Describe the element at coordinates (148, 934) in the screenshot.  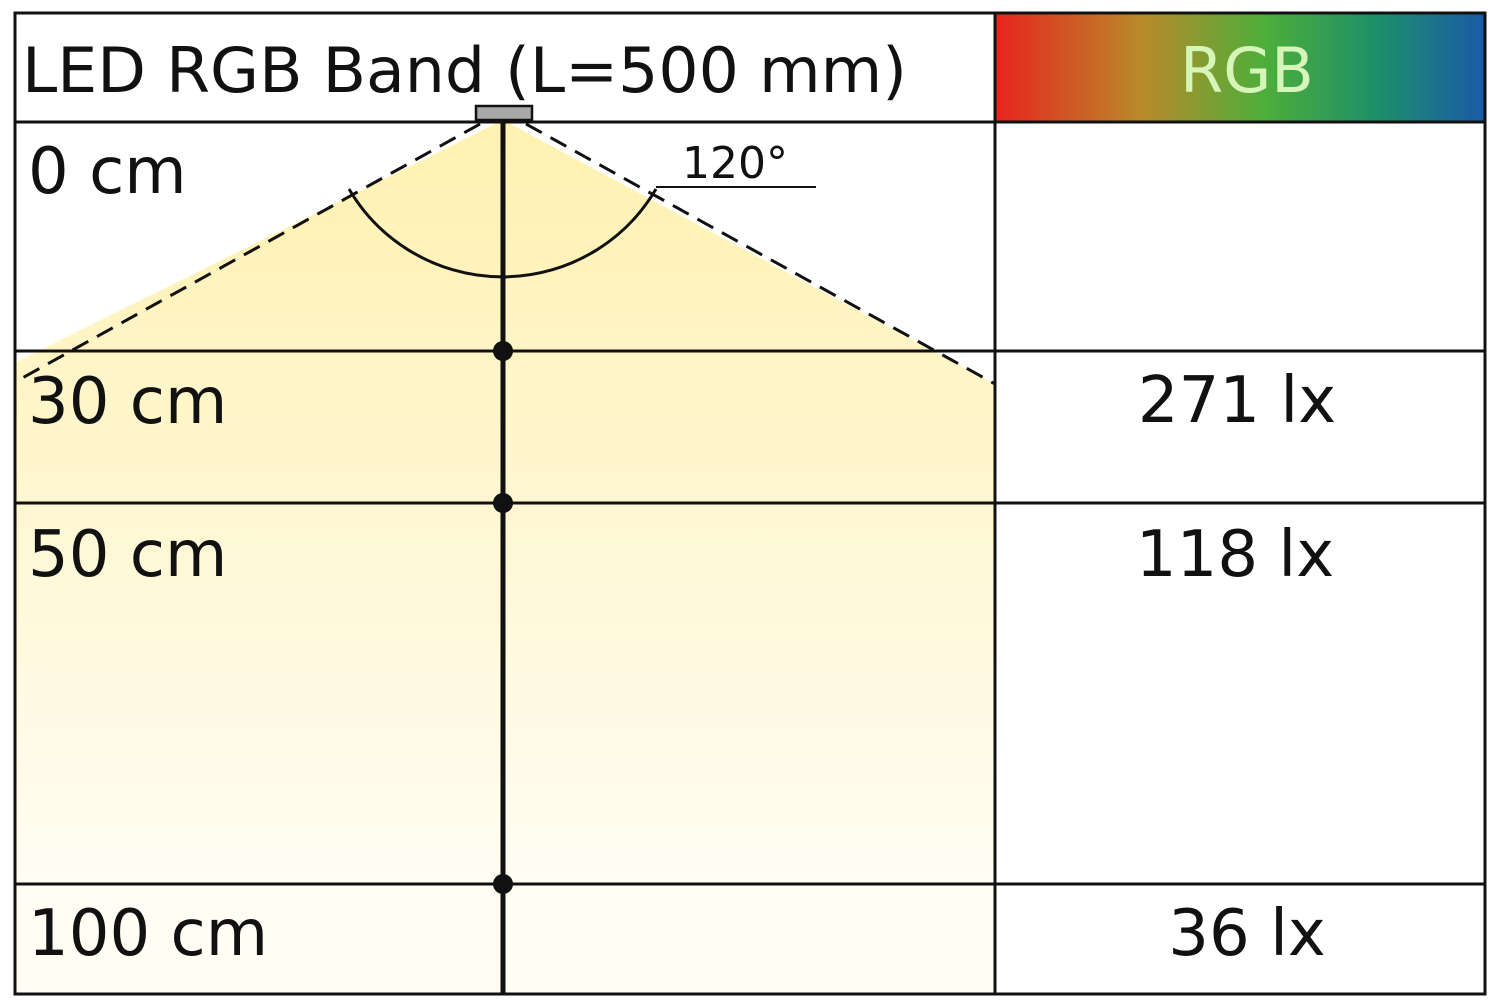
I see `distance-label-100cm: 100 cm` at that location.